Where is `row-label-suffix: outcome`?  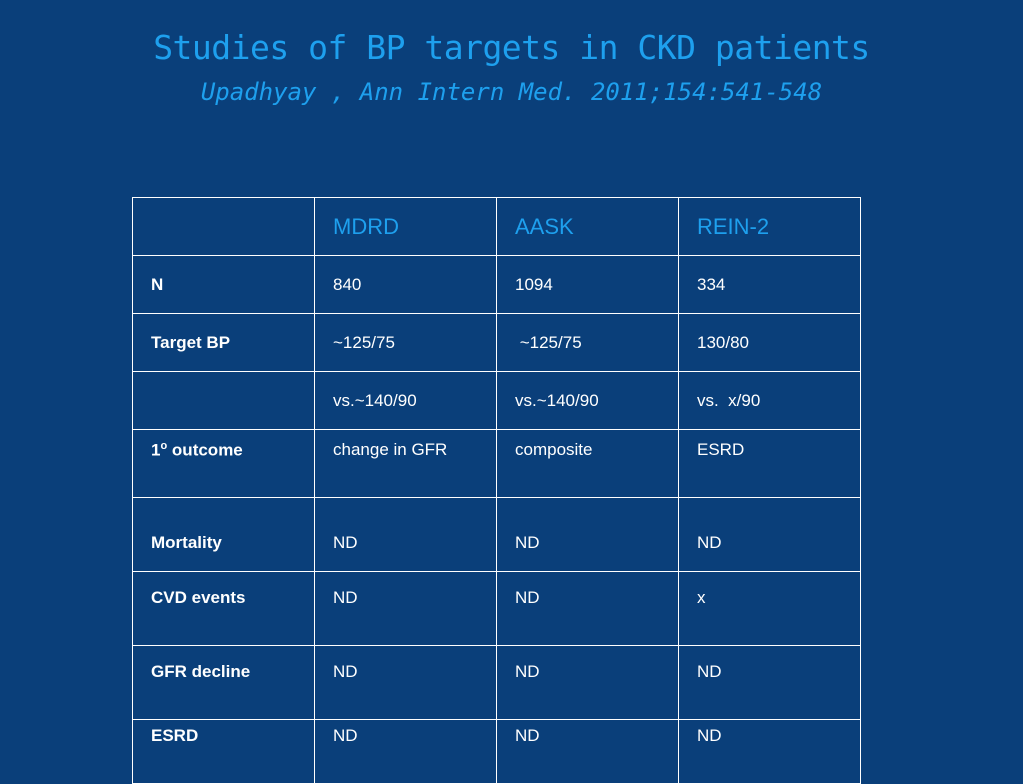 row-label-suffix: outcome is located at coordinates (205, 450).